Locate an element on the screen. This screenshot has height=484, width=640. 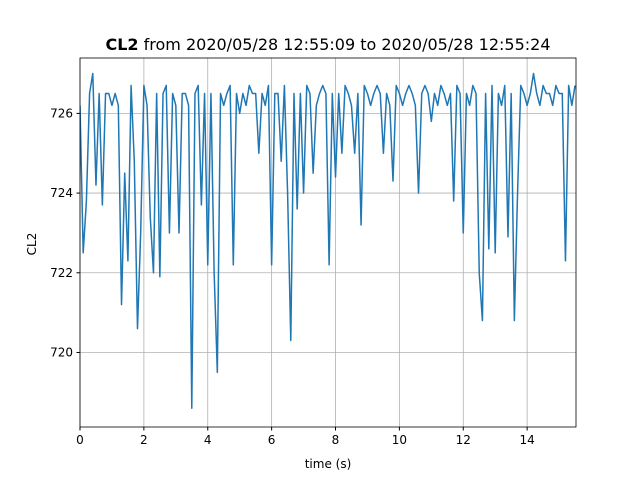
y-tick-label: 724 is located at coordinates (61, 193).